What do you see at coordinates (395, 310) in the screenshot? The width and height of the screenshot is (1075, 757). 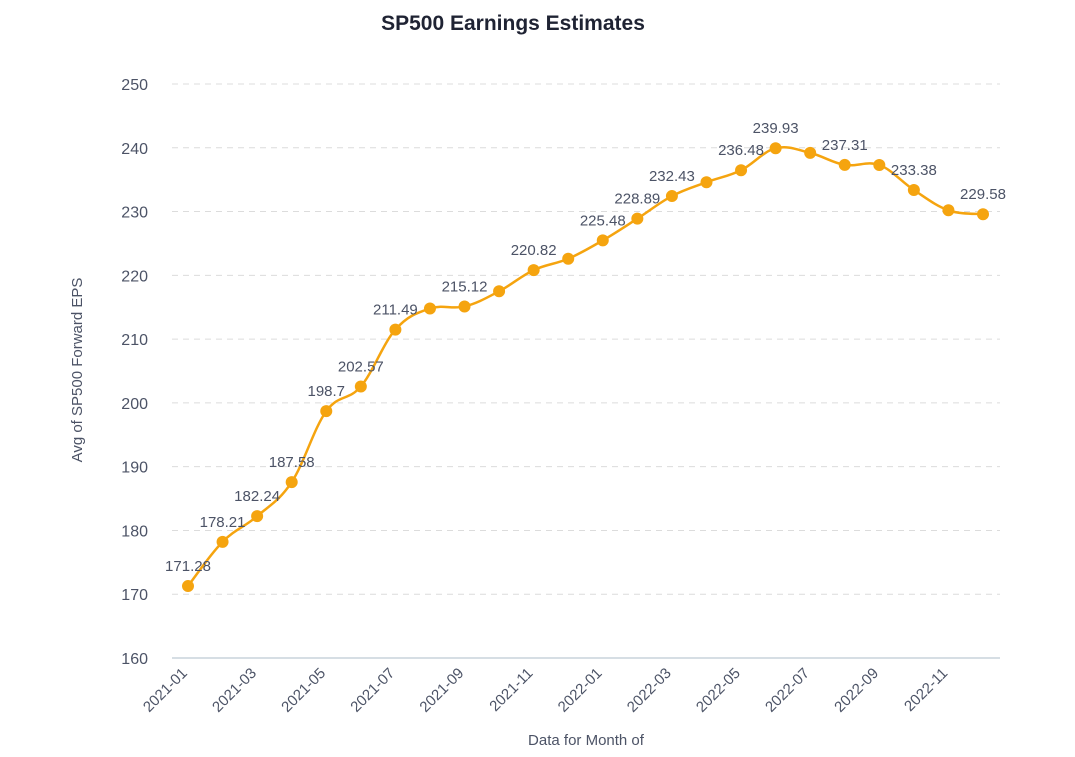 I see `data-label: 211.49` at bounding box center [395, 310].